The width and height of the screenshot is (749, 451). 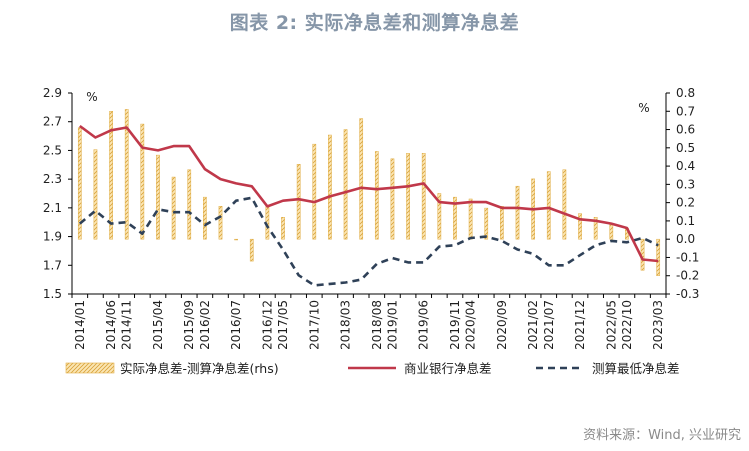 What do you see at coordinates (377, 325) in the screenshot?
I see `x-tick-label: 2018/08` at bounding box center [377, 325].